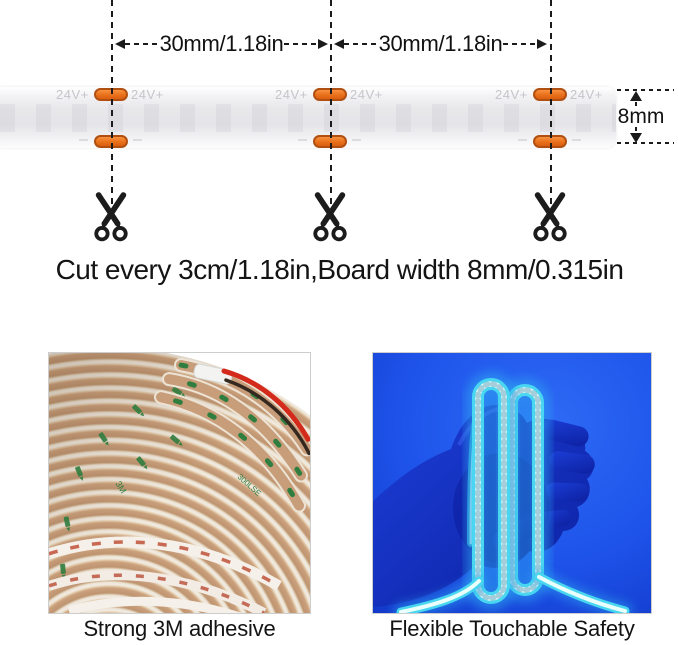 This screenshot has height=645, width=679. What do you see at coordinates (165, 574) in the screenshot?
I see `coil-front-face` at bounding box center [165, 574].